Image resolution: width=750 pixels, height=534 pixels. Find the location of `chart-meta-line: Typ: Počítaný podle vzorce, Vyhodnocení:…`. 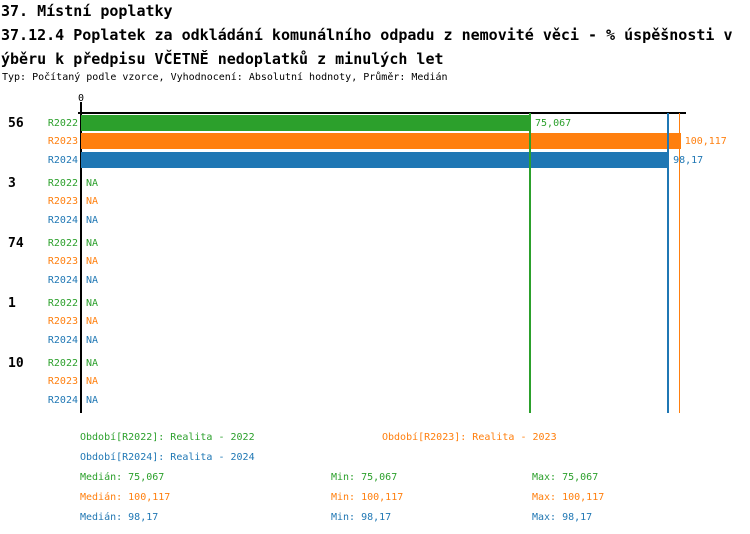

chart-meta-line: Typ: Počítaný podle vzorce, Vyhodnocení:… is located at coordinates (225, 77).